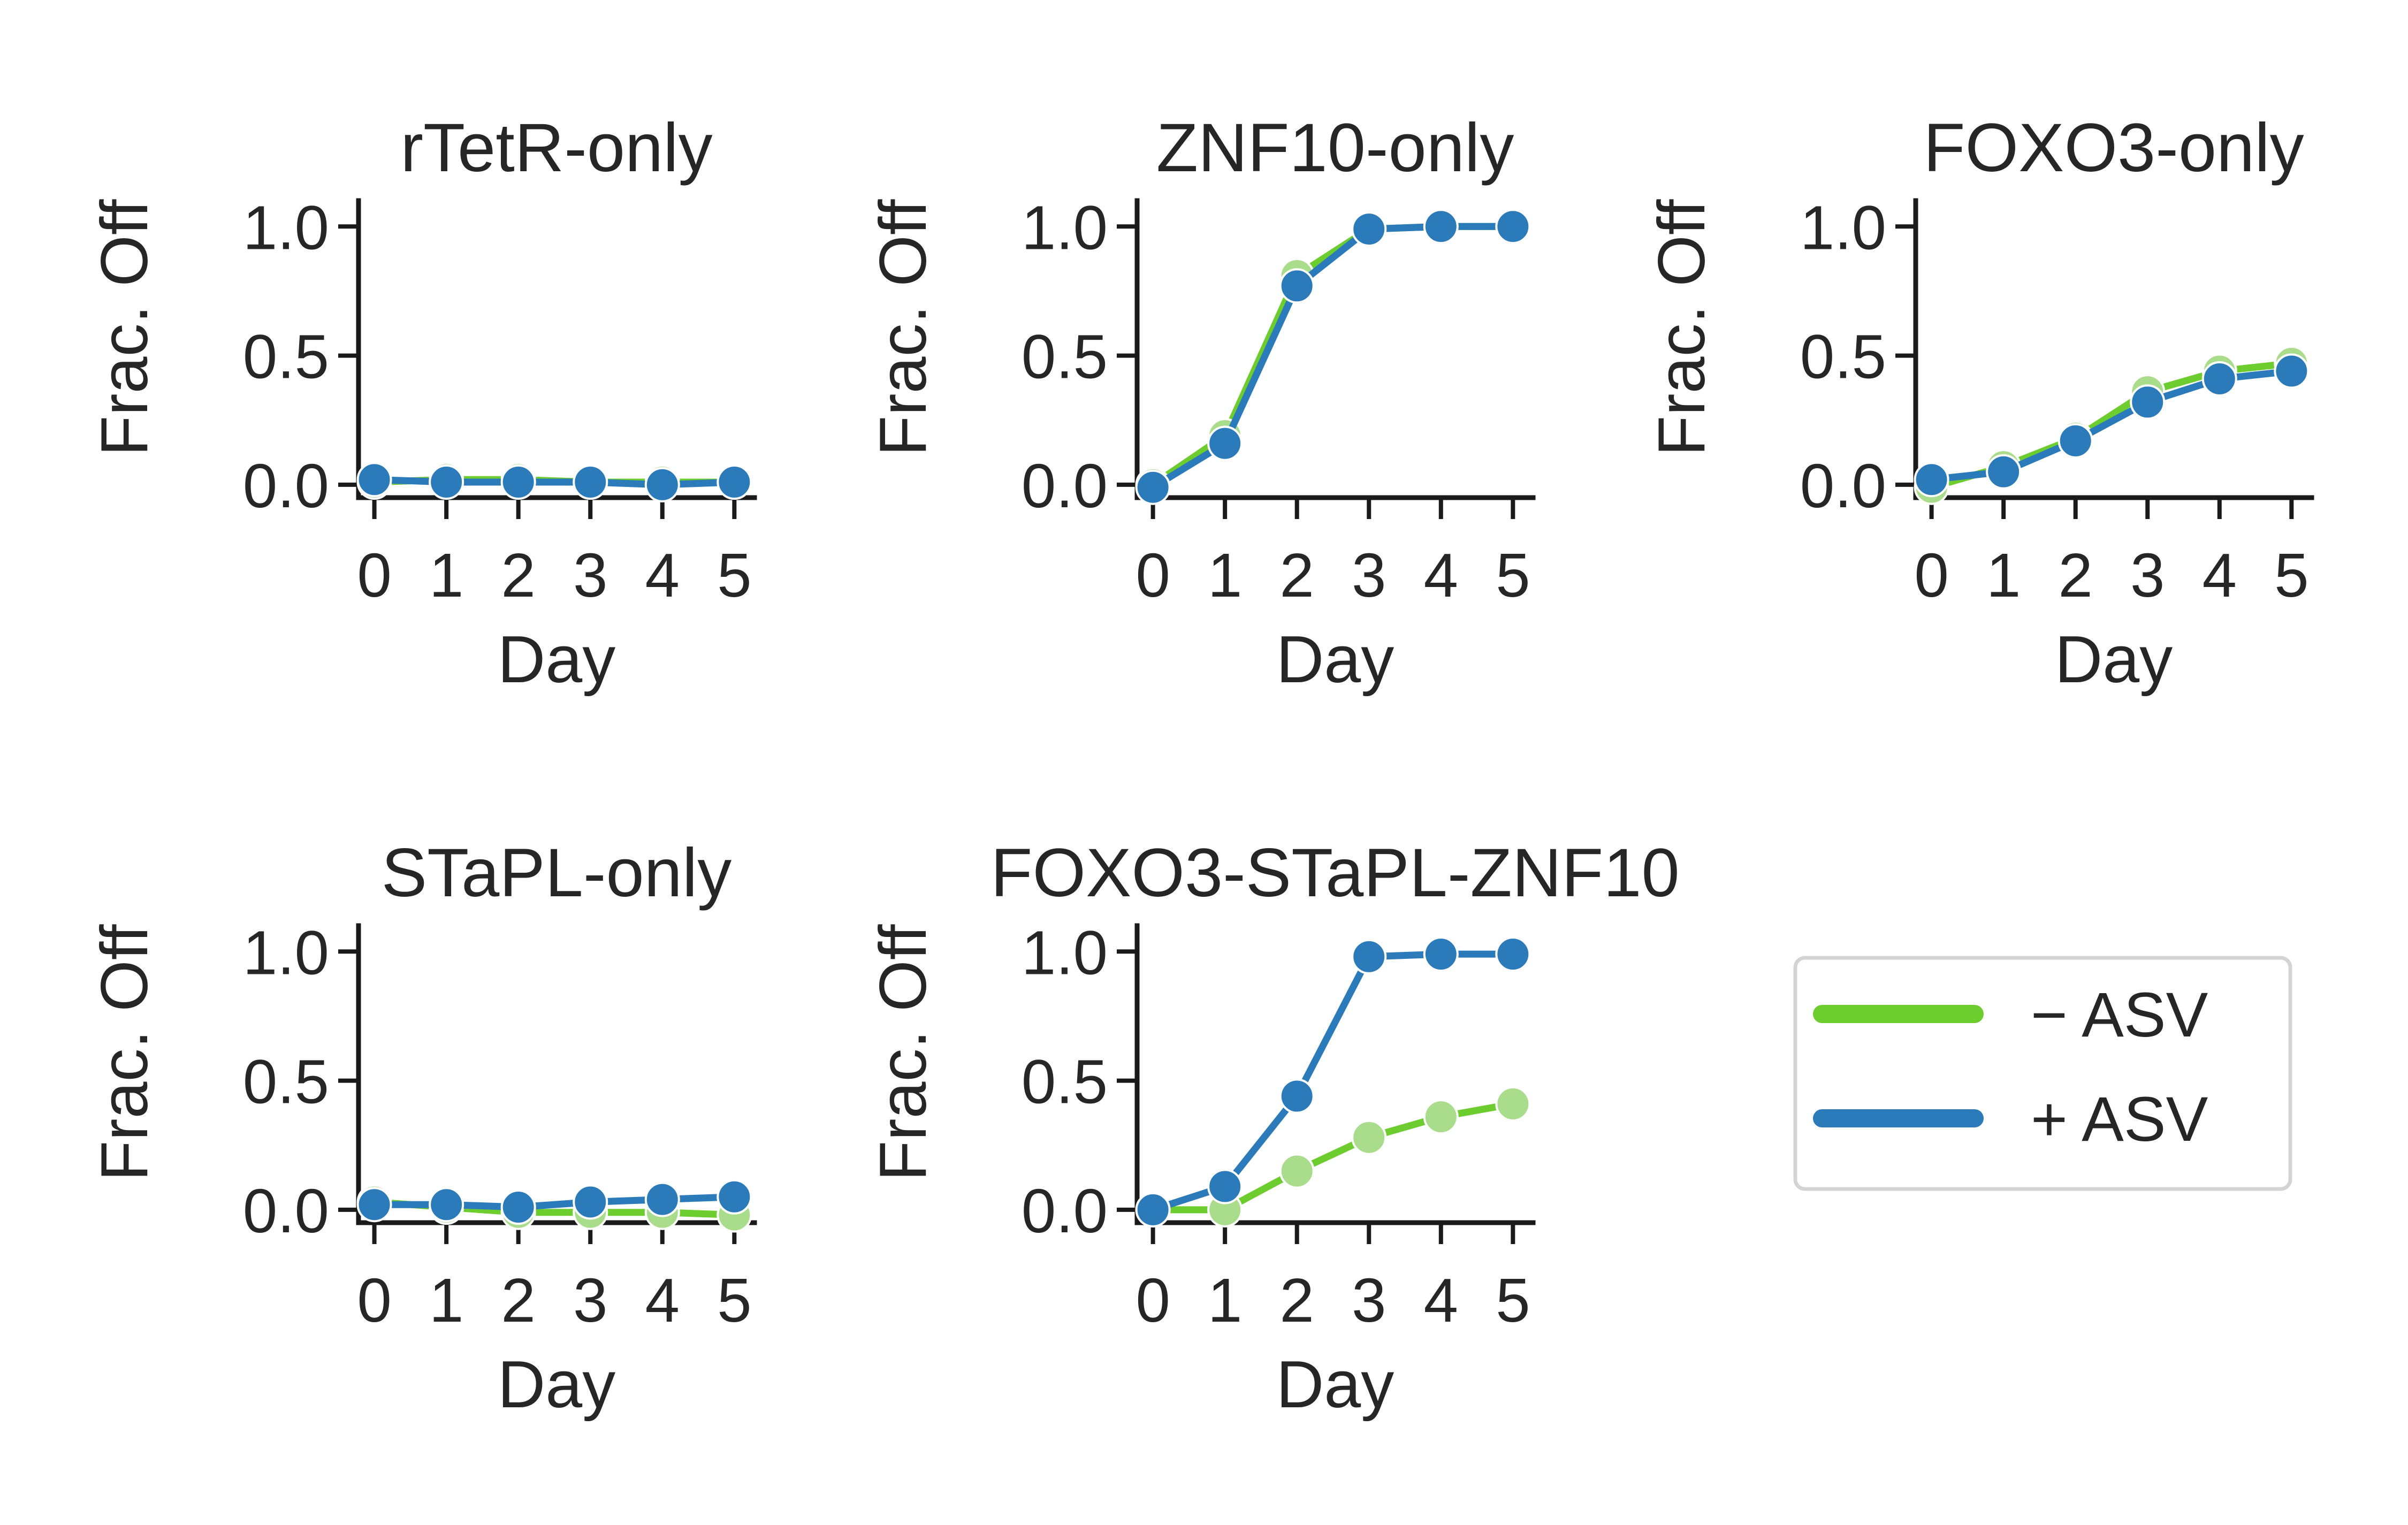 The image size is (2408, 1525). Describe the element at coordinates (557, 873) in the screenshot. I see `panel-title: STaPL-only` at that location.